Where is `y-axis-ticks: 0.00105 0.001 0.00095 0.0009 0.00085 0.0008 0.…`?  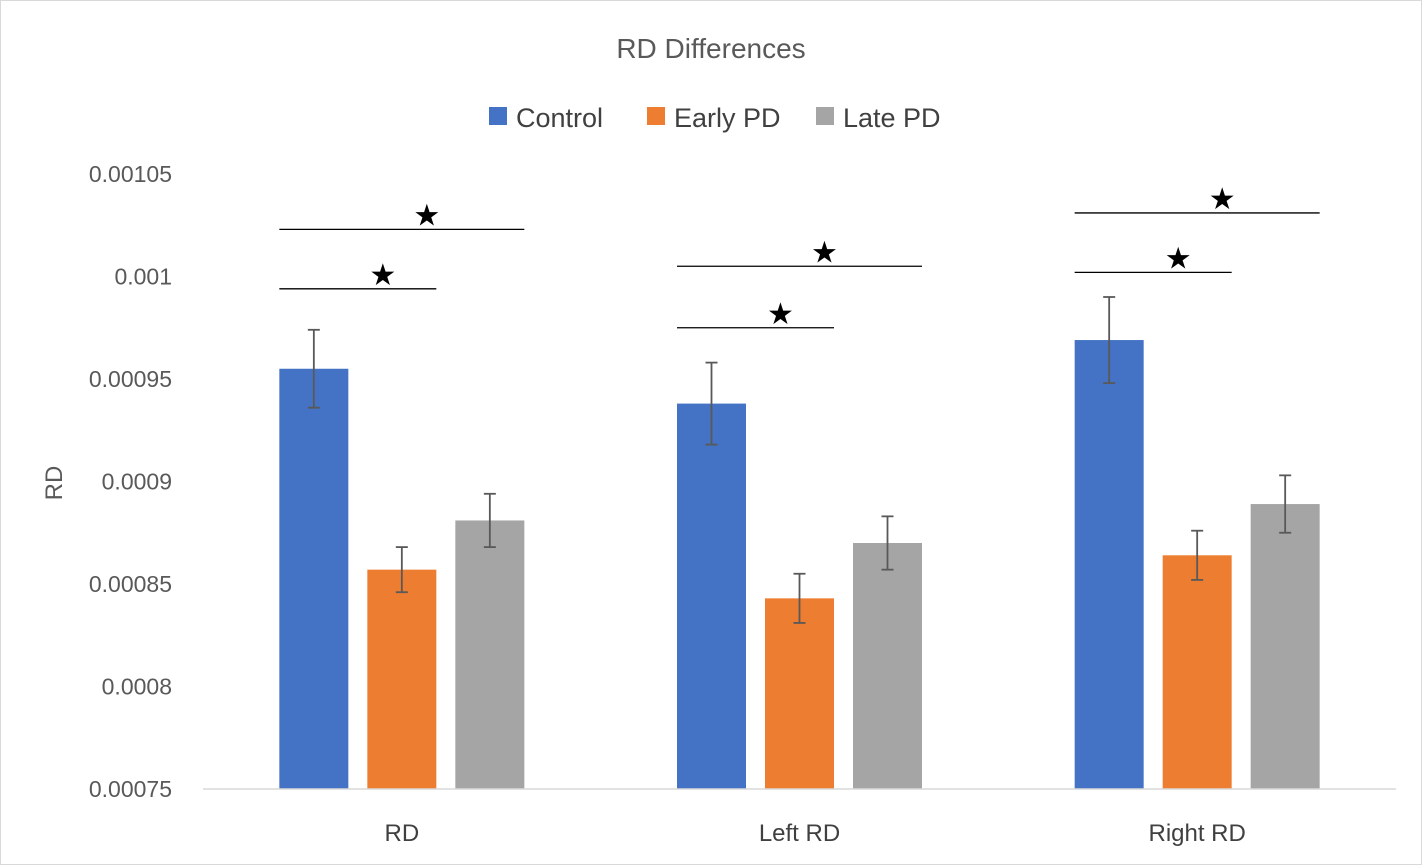 y-axis-ticks: 0.00105 0.001 0.00095 0.0009 0.00085 0.0008 0.… is located at coordinates (130, 481).